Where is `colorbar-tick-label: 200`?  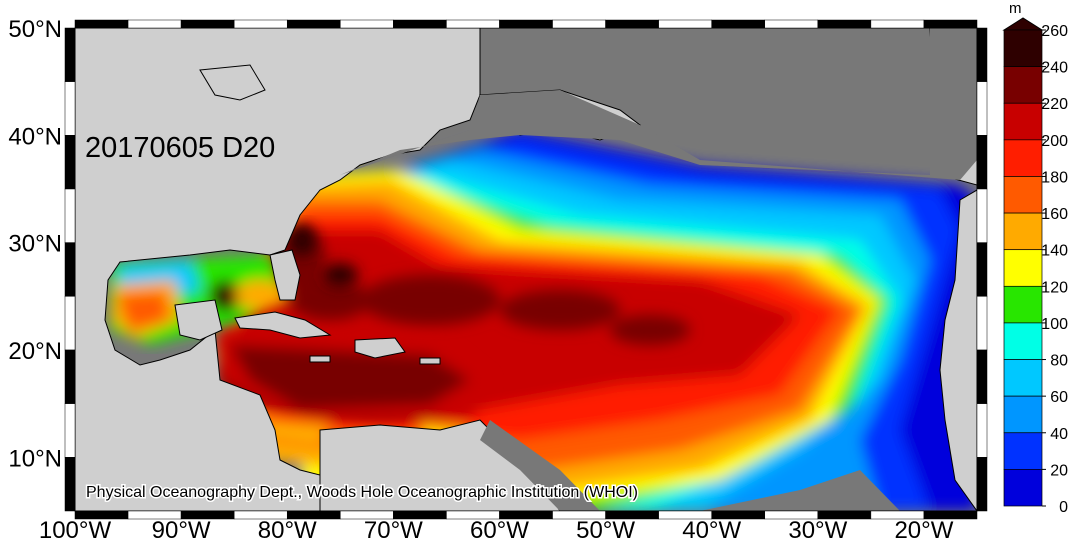 colorbar-tick-label: 200 is located at coordinates (1054, 141).